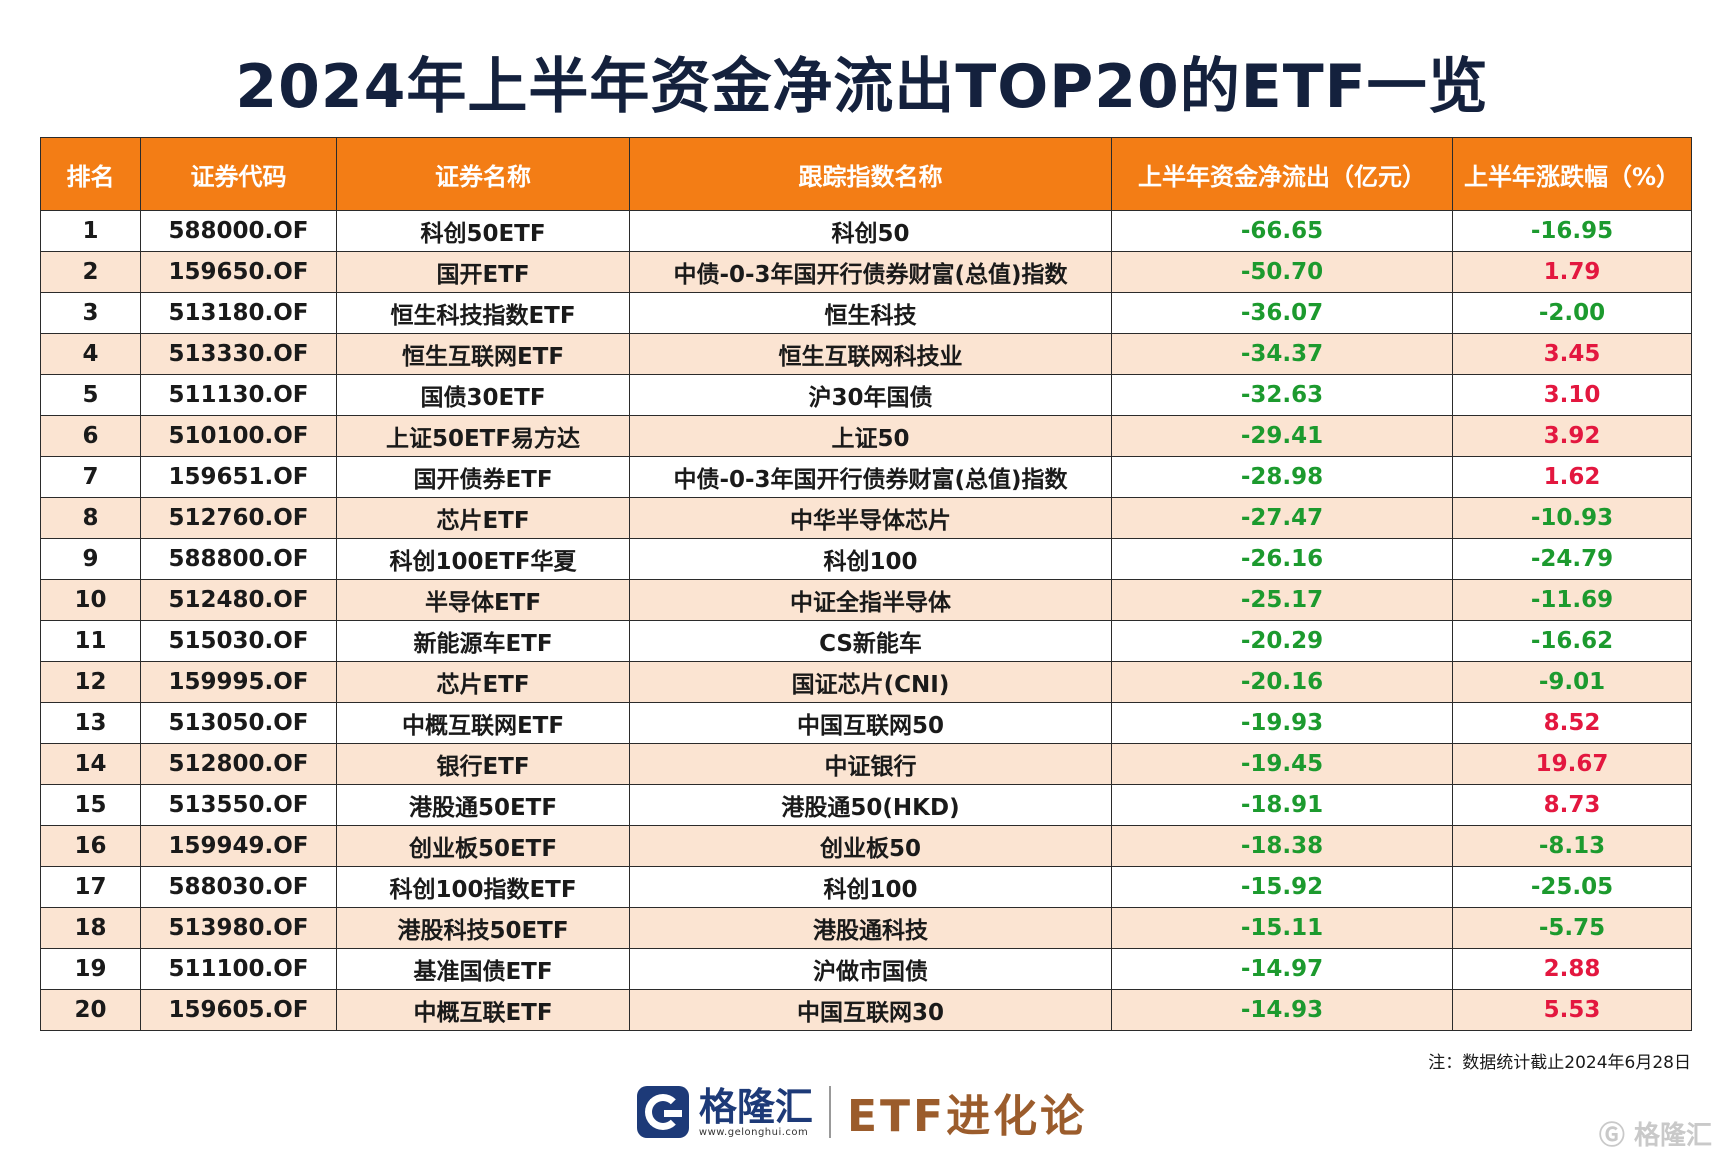 This screenshot has width=1724, height=1160. What do you see at coordinates (829, 1112) in the screenshot?
I see `footer-divider` at bounding box center [829, 1112].